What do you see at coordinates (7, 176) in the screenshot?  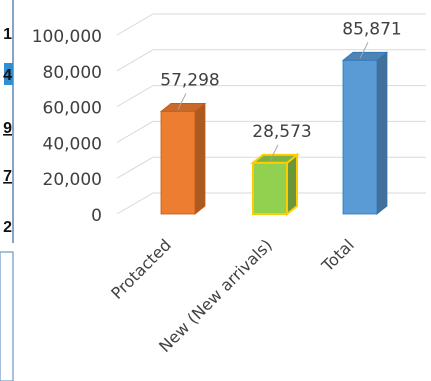 I see `fragment-4: 7` at bounding box center [7, 176].